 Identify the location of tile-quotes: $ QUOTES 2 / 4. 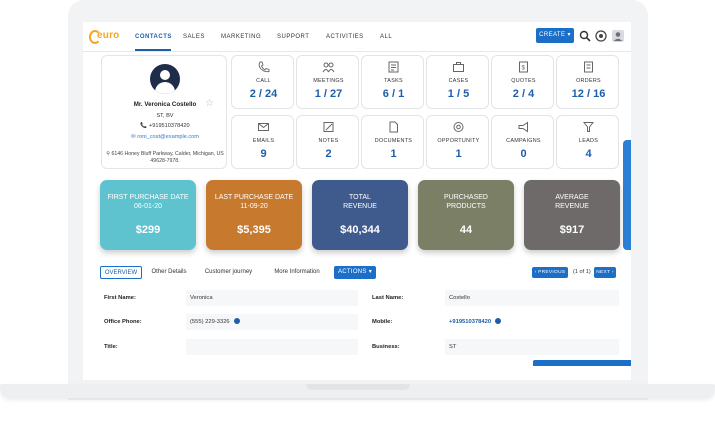
(522, 82).